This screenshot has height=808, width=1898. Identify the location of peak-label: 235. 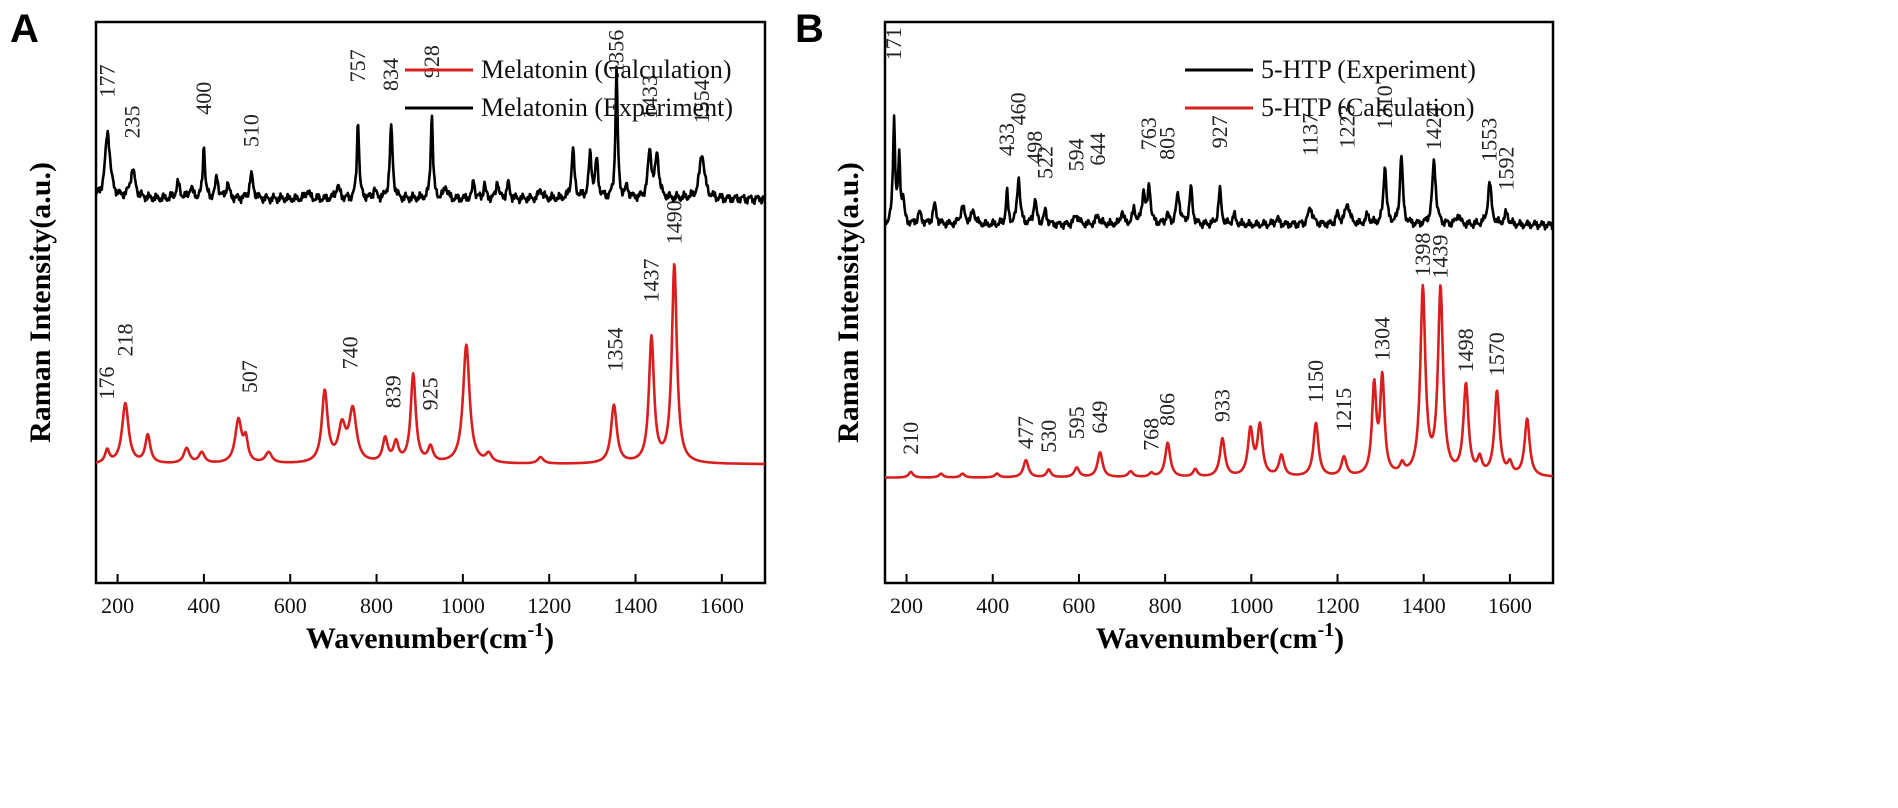
(132, 122).